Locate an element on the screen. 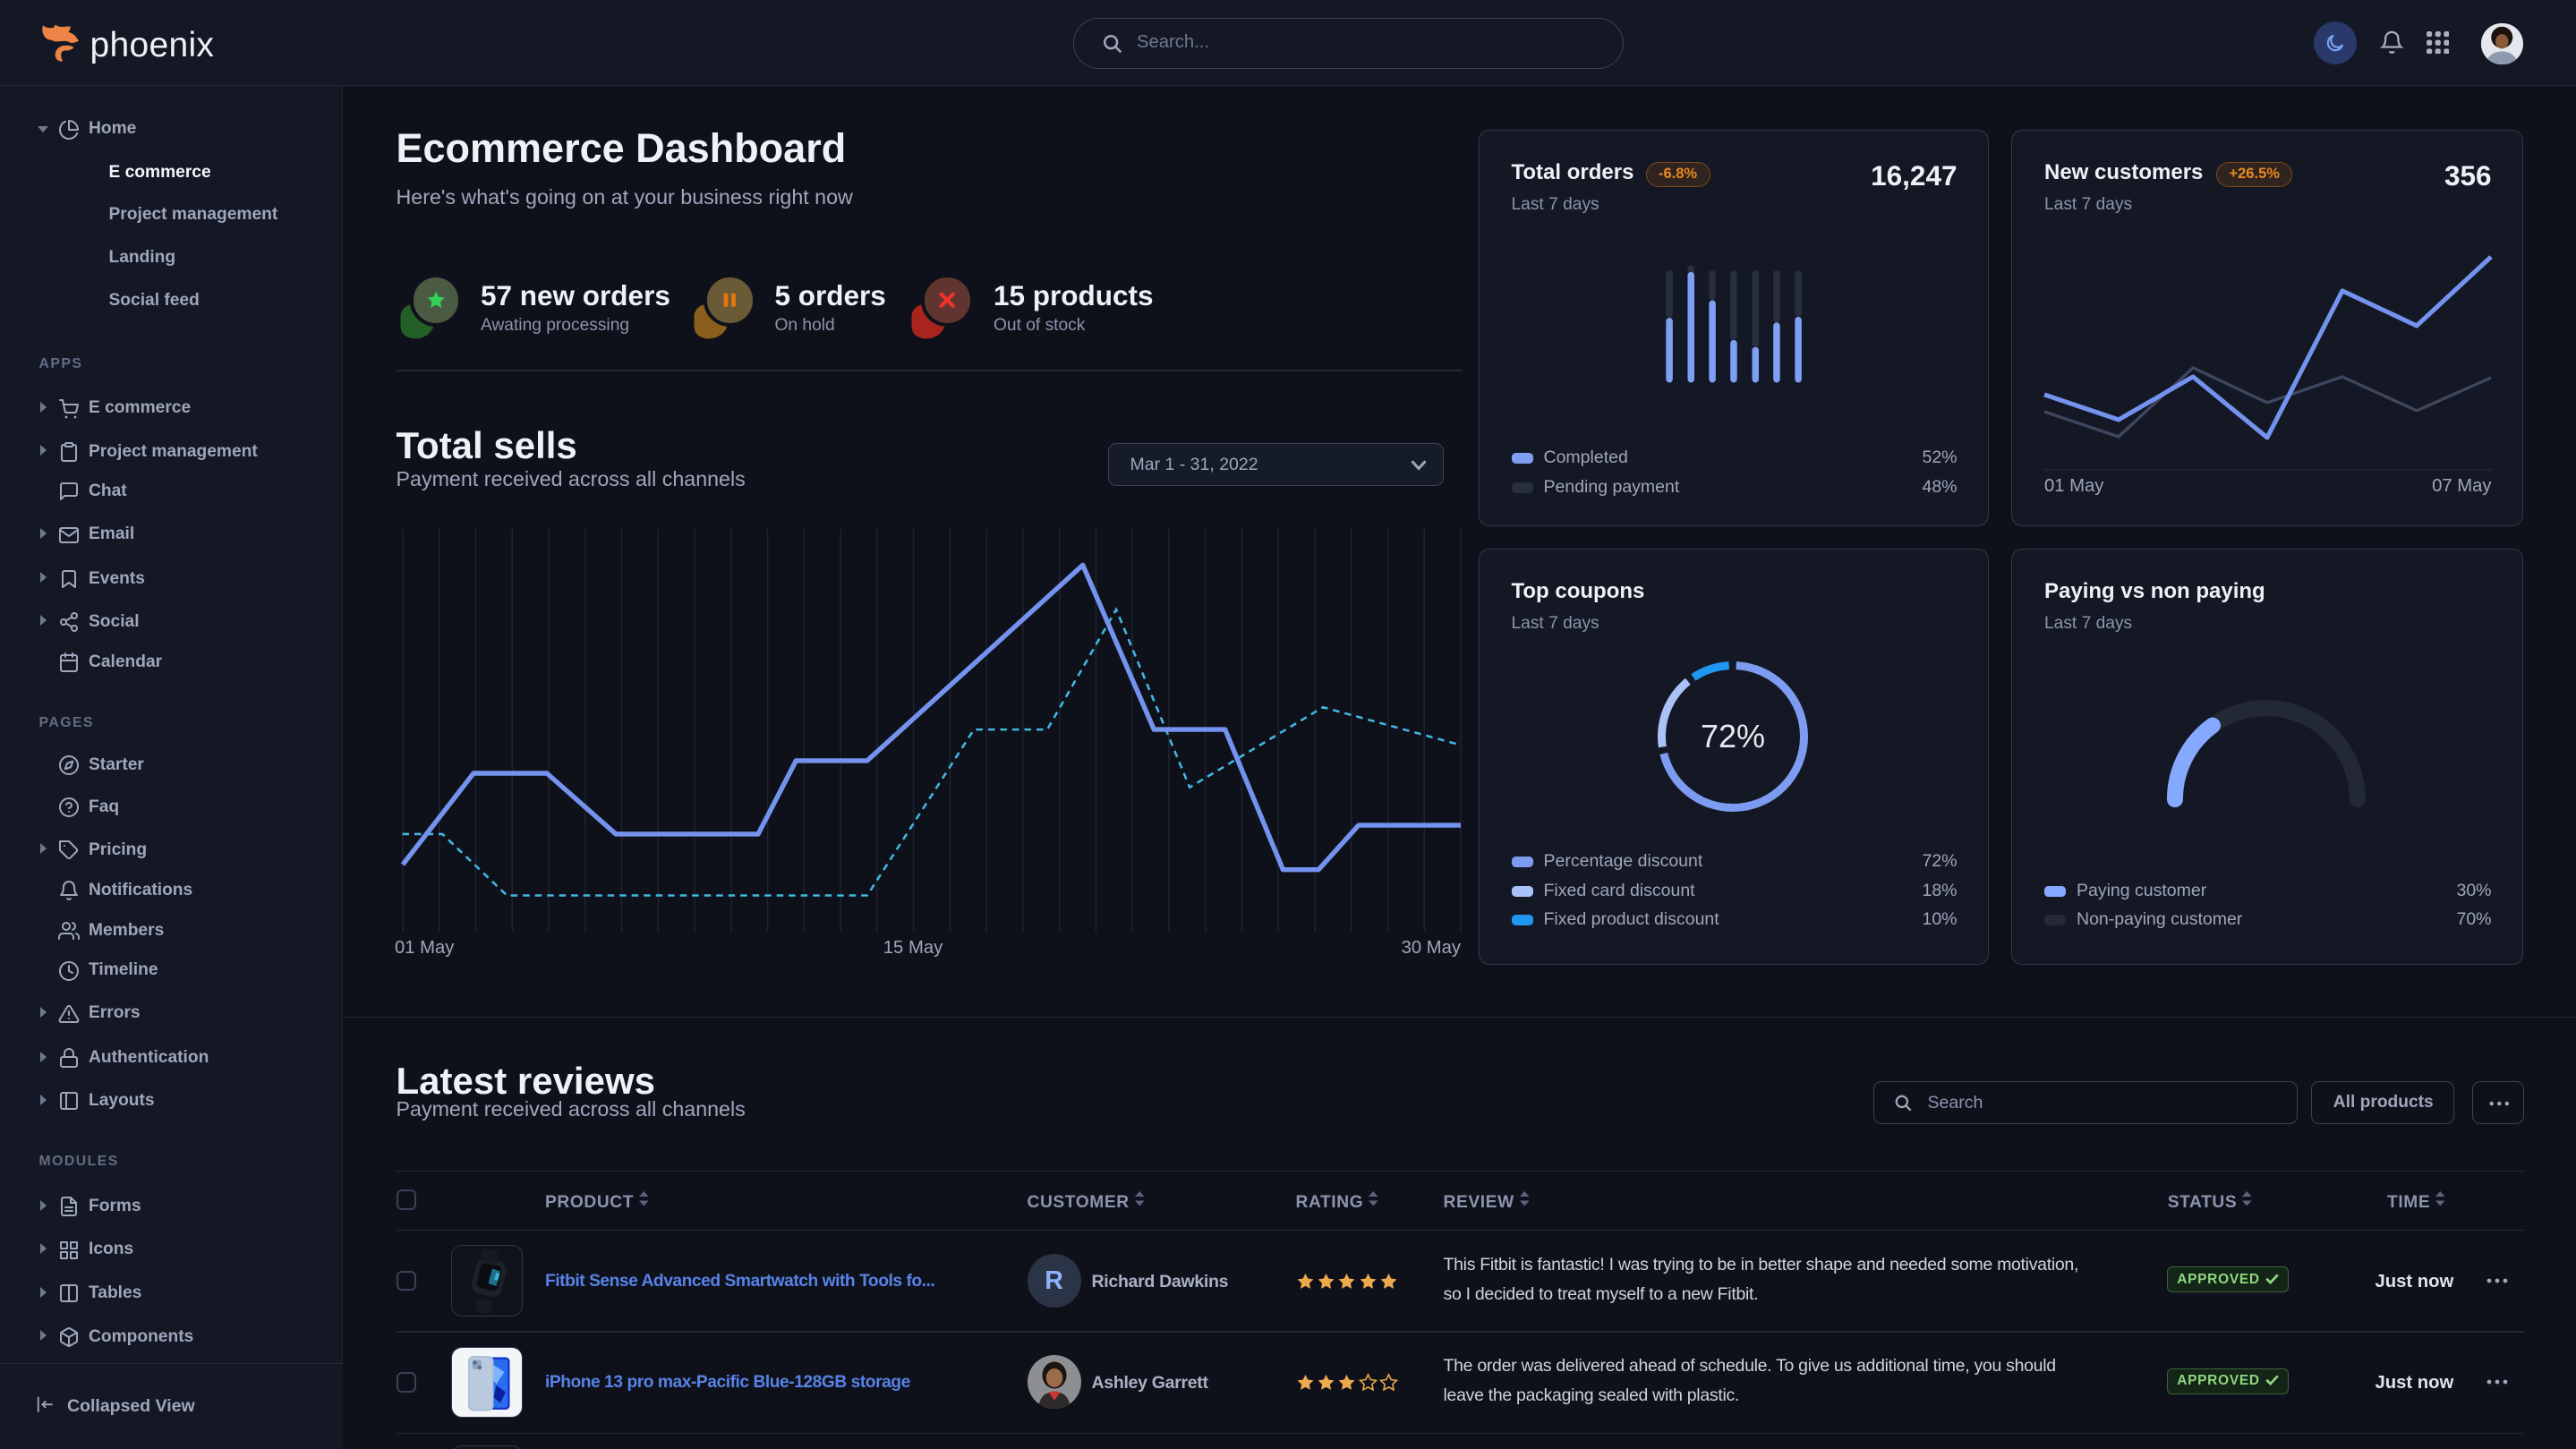  svg-text: 01 May is located at coordinates (425, 948).